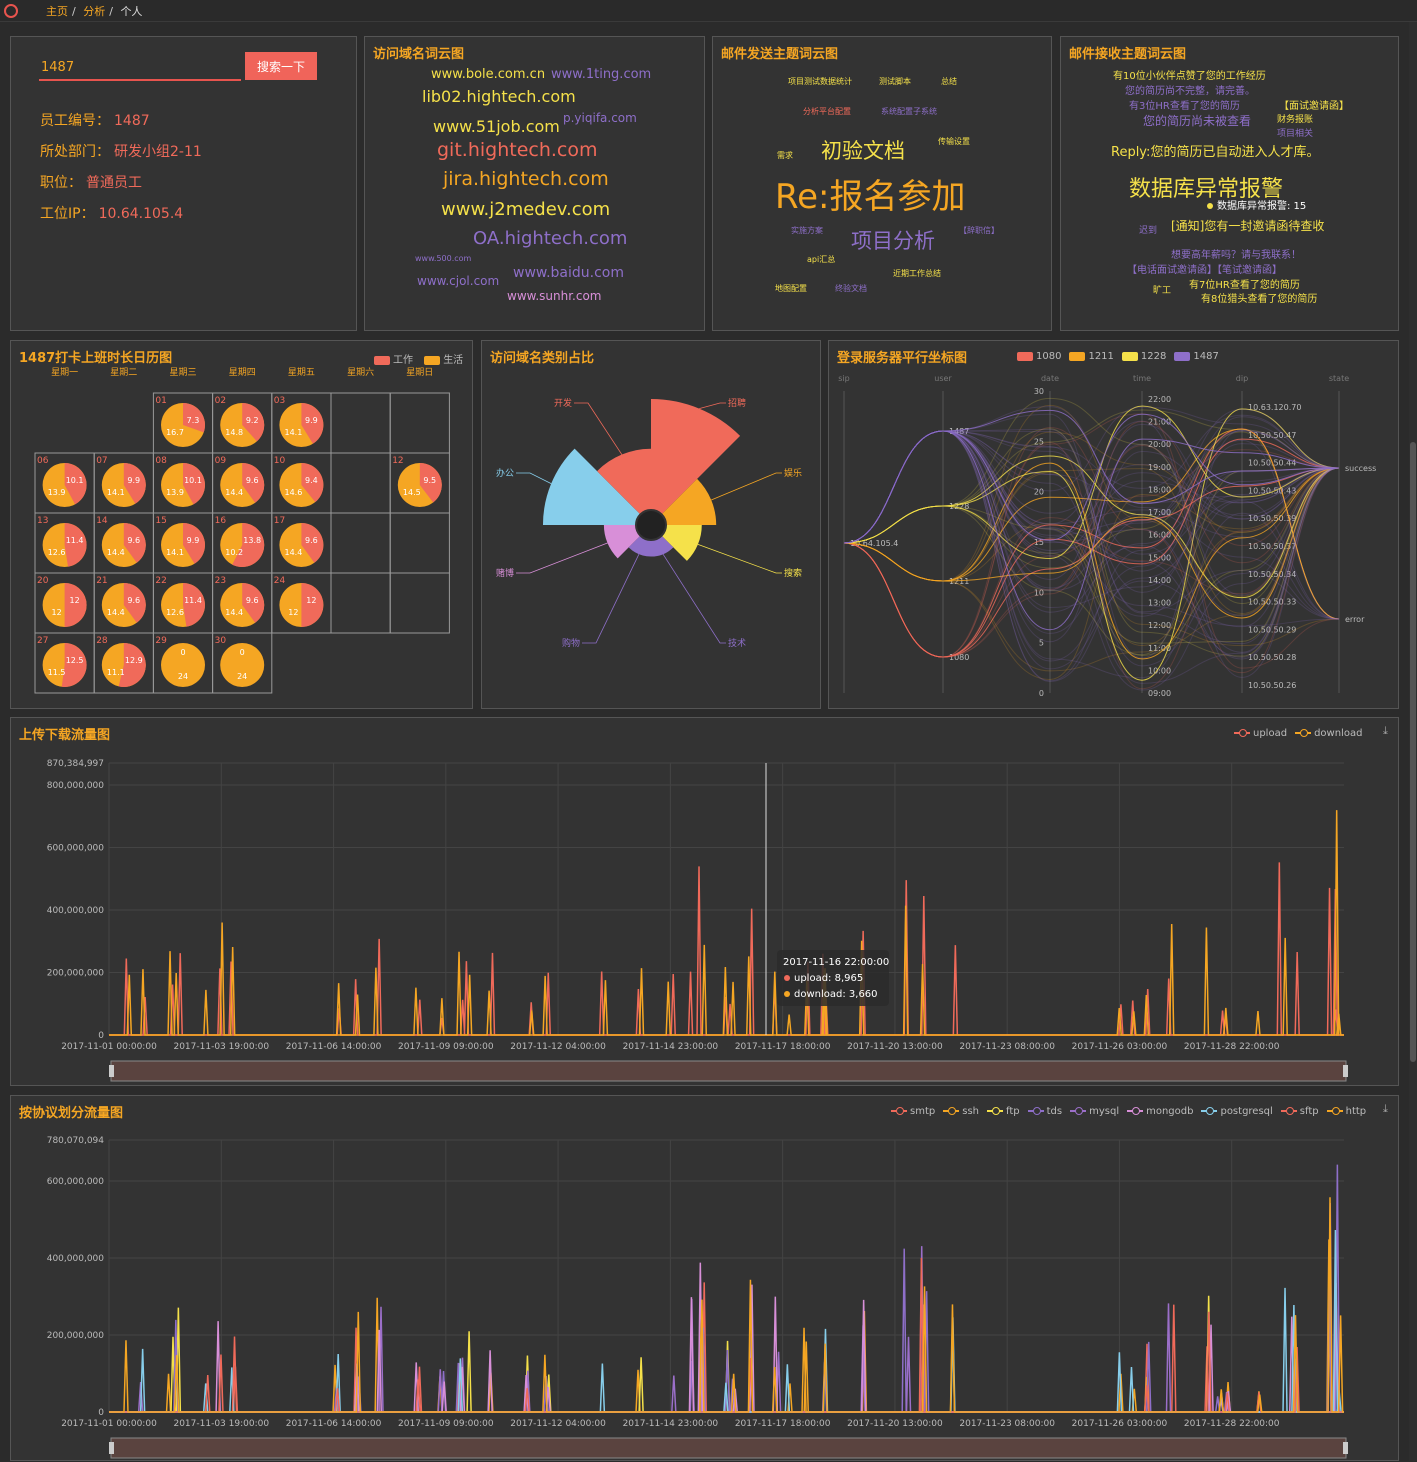  Describe the element at coordinates (488, 74) in the screenshot. I see `domain-word: www.bole.com.cn` at that location.